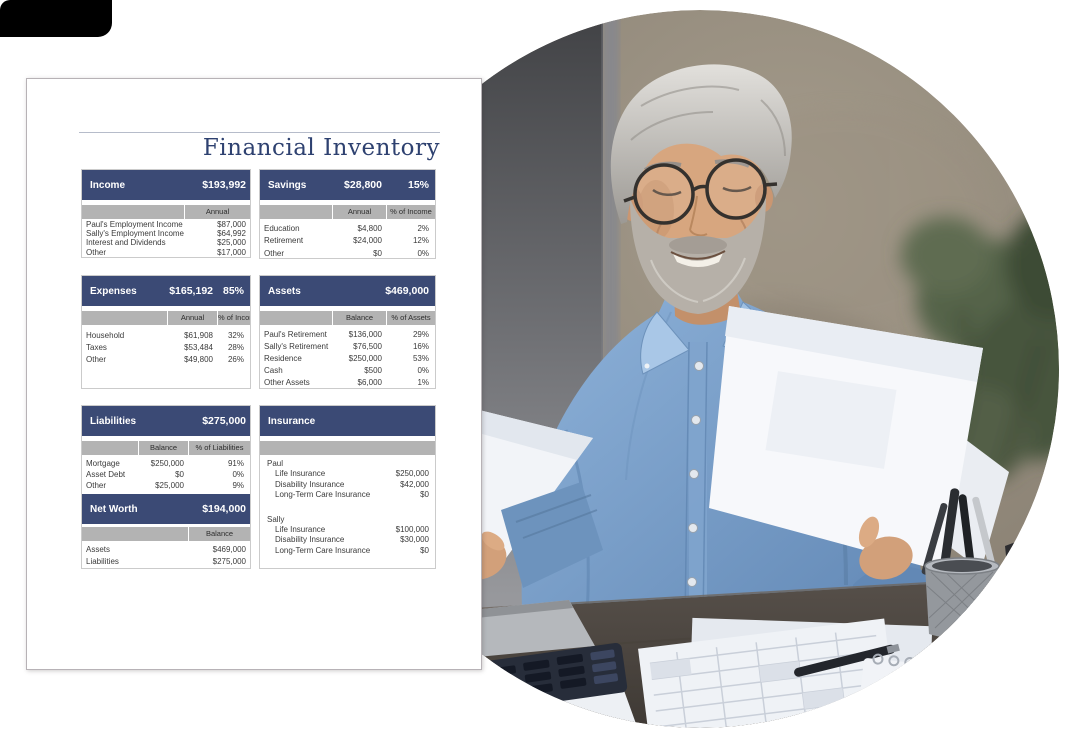 The image size is (1071, 754). Describe the element at coordinates (367, 346) in the screenshot. I see `row-value: $76,500` at that location.